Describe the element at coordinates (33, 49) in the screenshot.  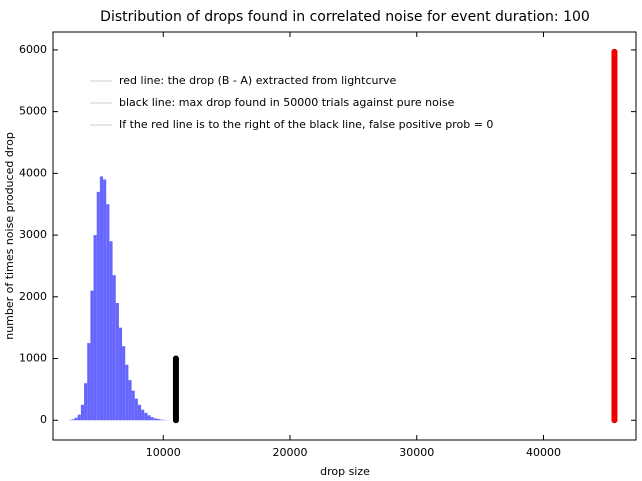
I see `y-tick-label: 6000` at that location.